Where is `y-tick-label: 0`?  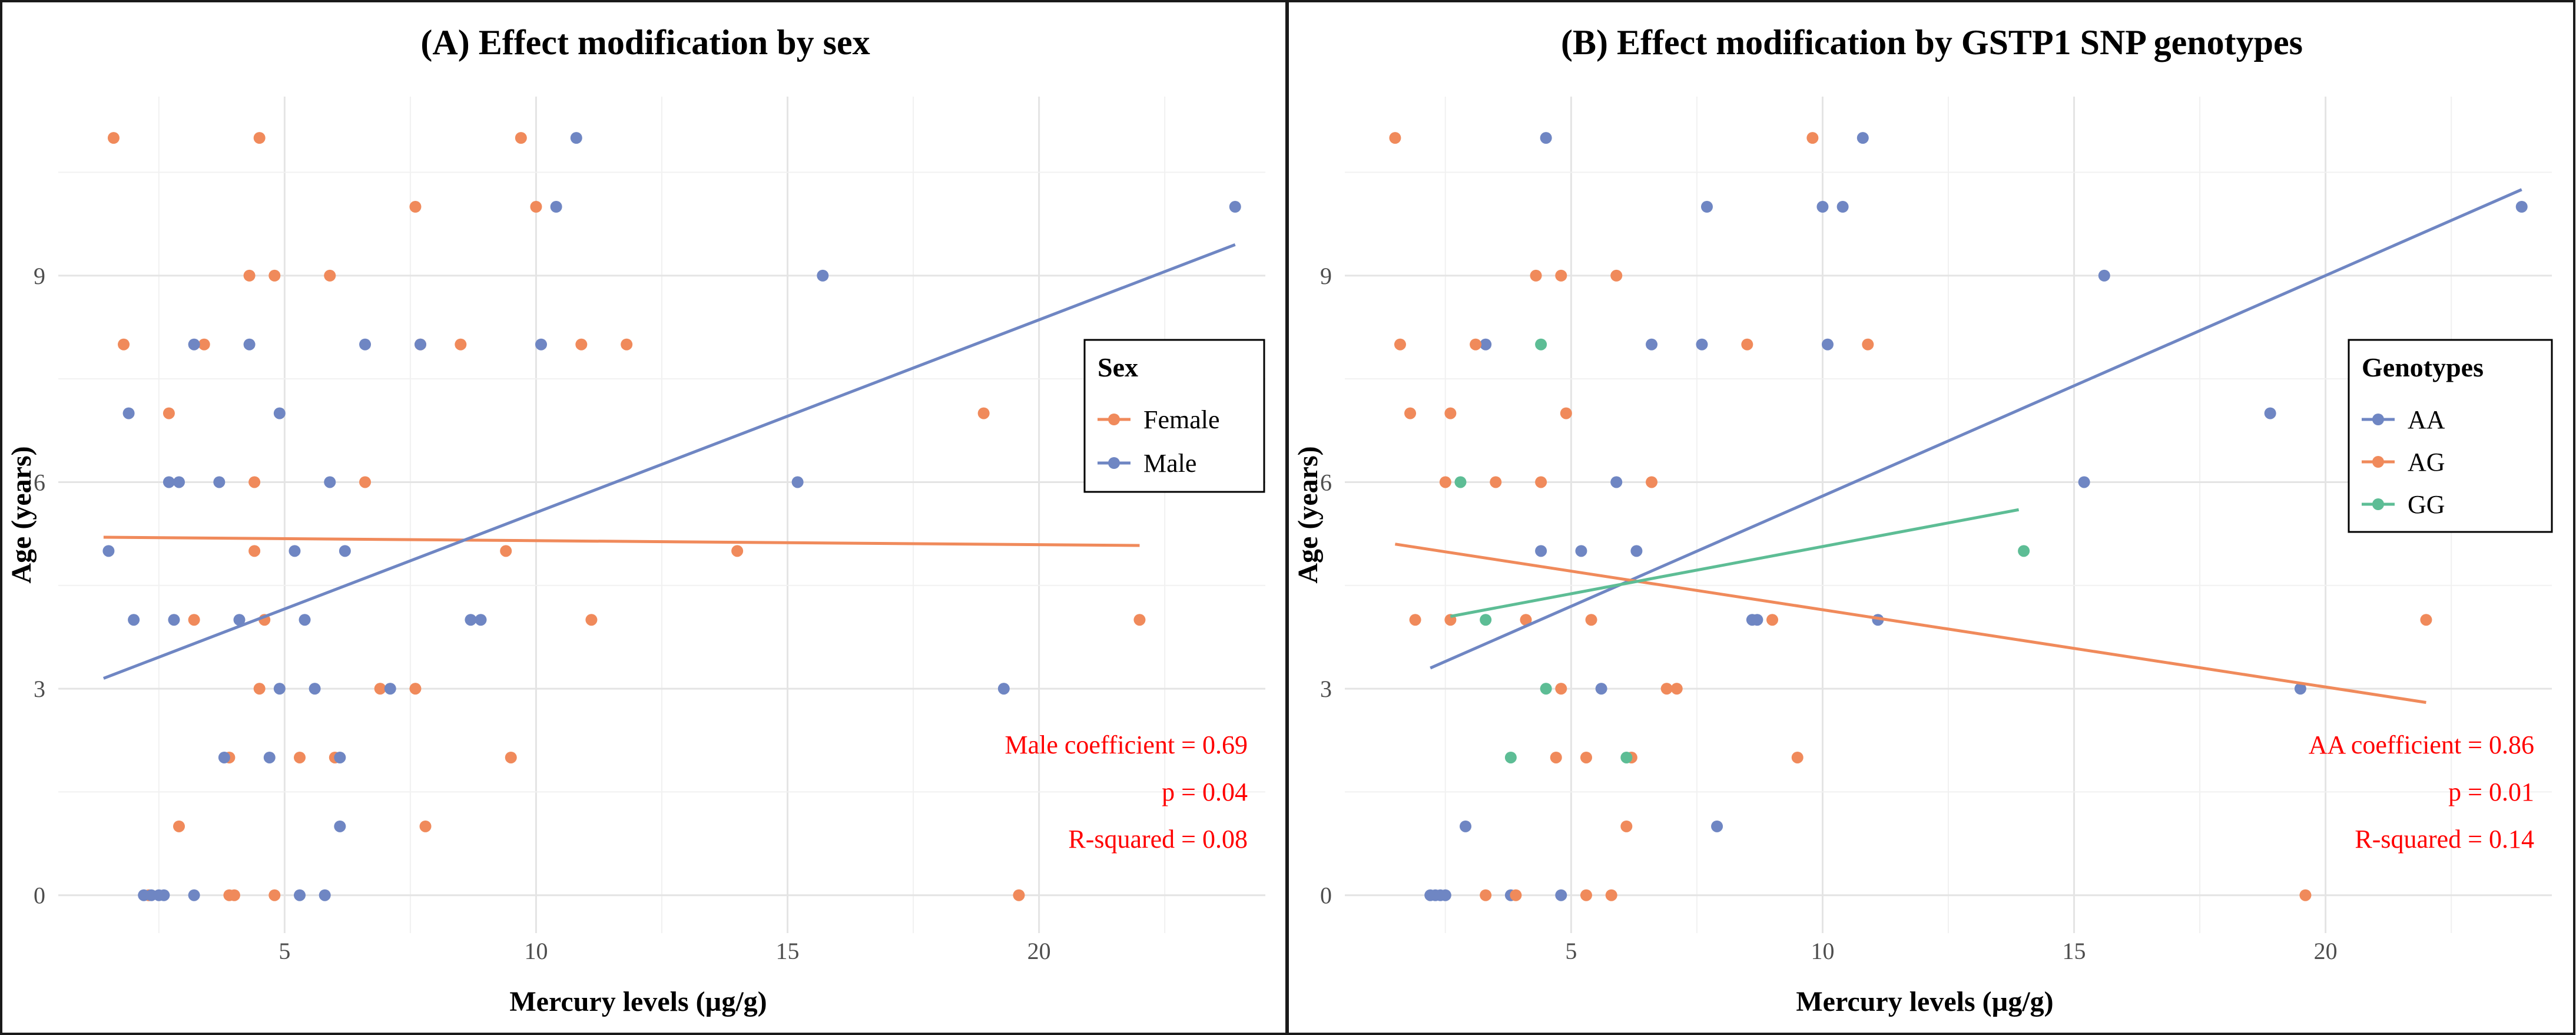 y-tick-label: 0 is located at coordinates (1326, 895).